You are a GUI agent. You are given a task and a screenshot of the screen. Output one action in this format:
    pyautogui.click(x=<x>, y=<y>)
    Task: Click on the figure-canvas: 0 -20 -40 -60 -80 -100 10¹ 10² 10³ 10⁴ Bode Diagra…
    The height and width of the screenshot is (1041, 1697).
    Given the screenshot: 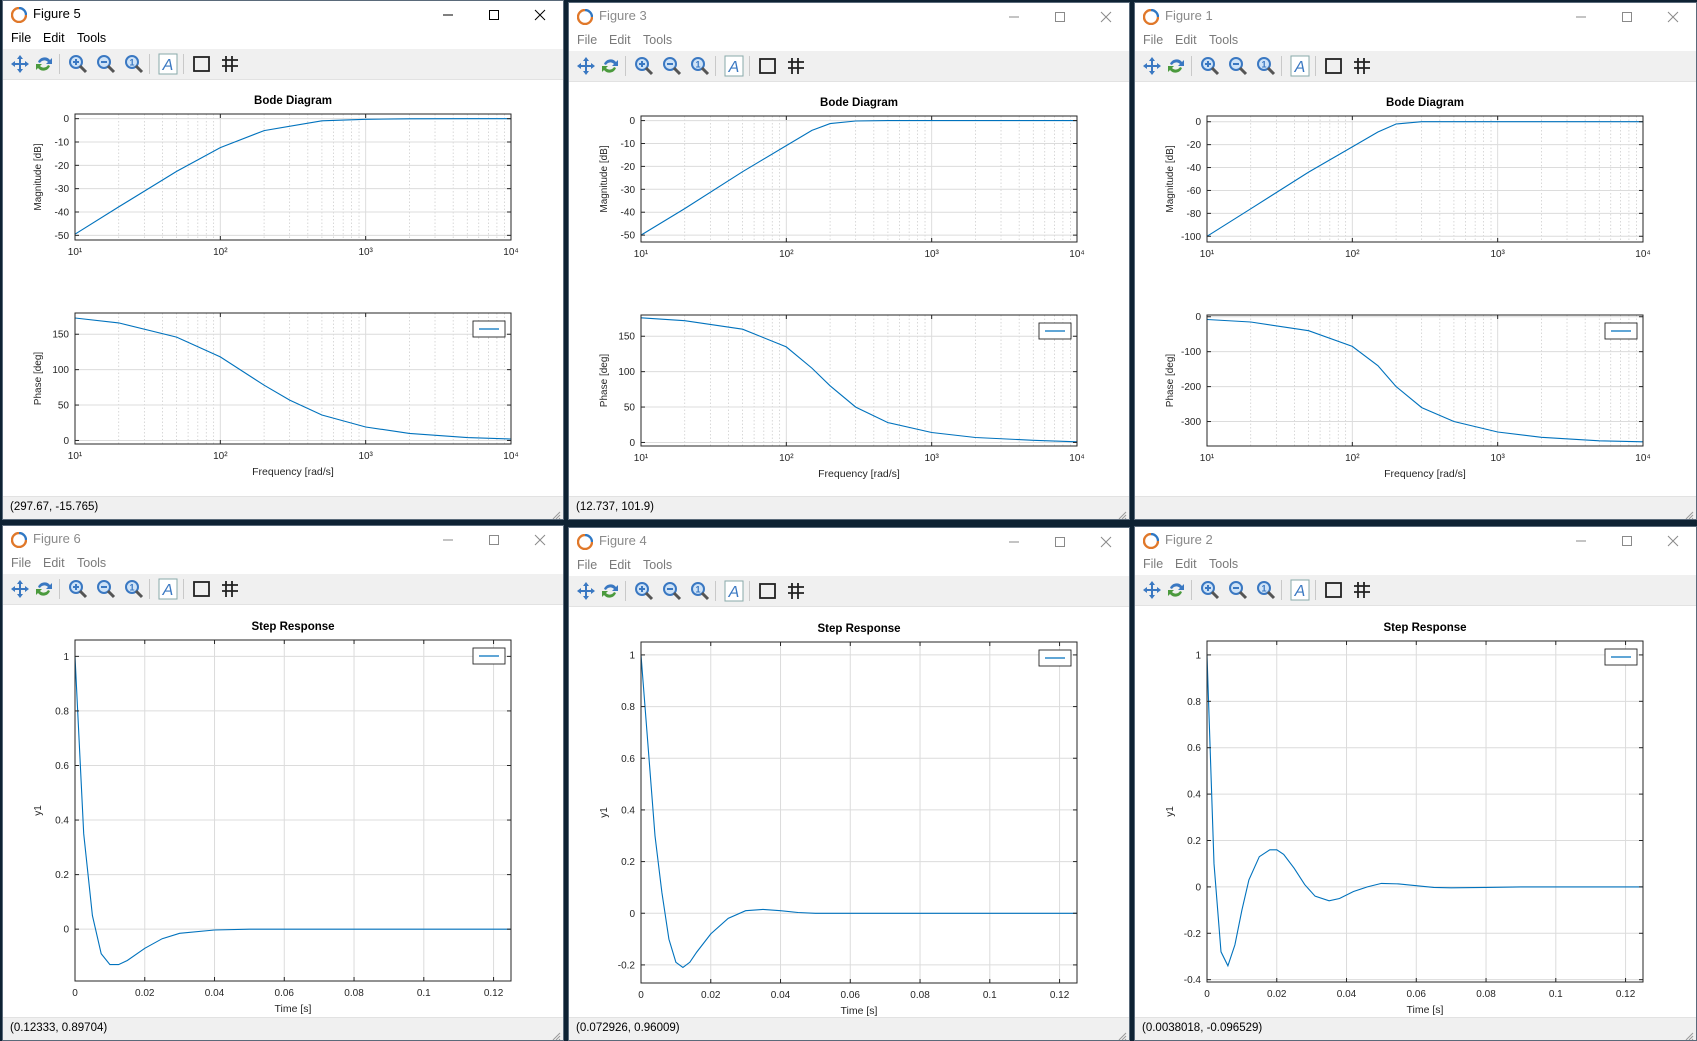 What is the action you would take?
    pyautogui.click(x=1415, y=290)
    